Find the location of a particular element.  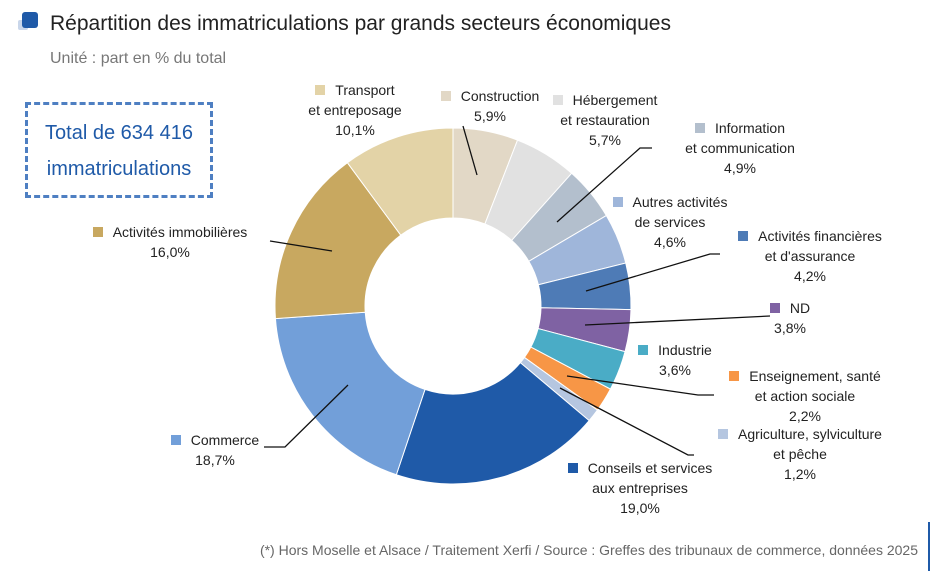

slice-label-12: Transport et entreposage 10,1% is located at coordinates (355, 110).